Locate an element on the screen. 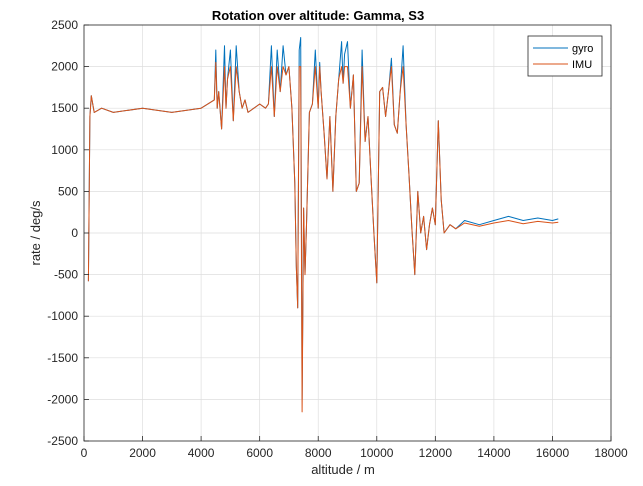 The width and height of the screenshot is (643, 486). x-tick-label: 18000 is located at coordinates (611, 453).